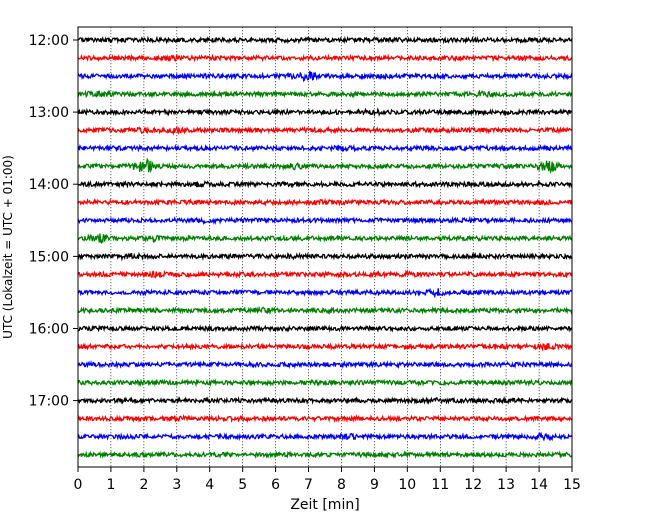  Describe the element at coordinates (49, 185) in the screenshot. I see `y-tick-label-1400: 14:00` at that location.